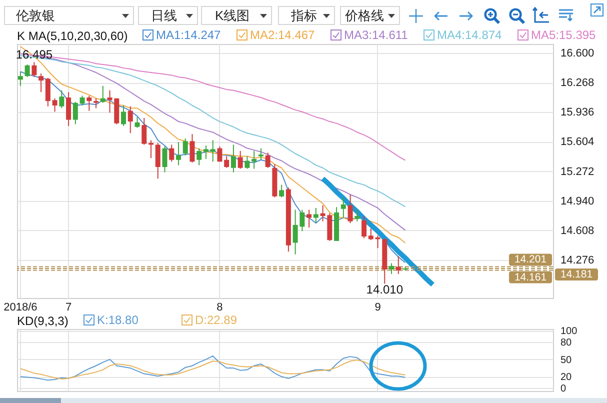 This screenshot has height=403, width=607. I want to click on legend-label: MA4:14.874, so click(469, 35).